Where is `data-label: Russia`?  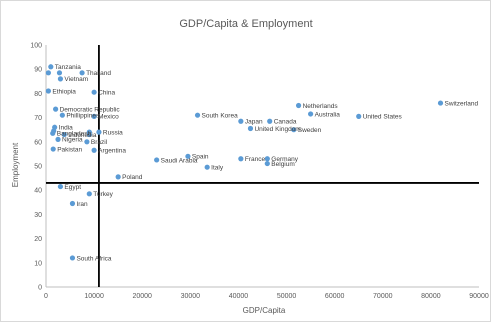
data-label: Russia is located at coordinates (113, 132).